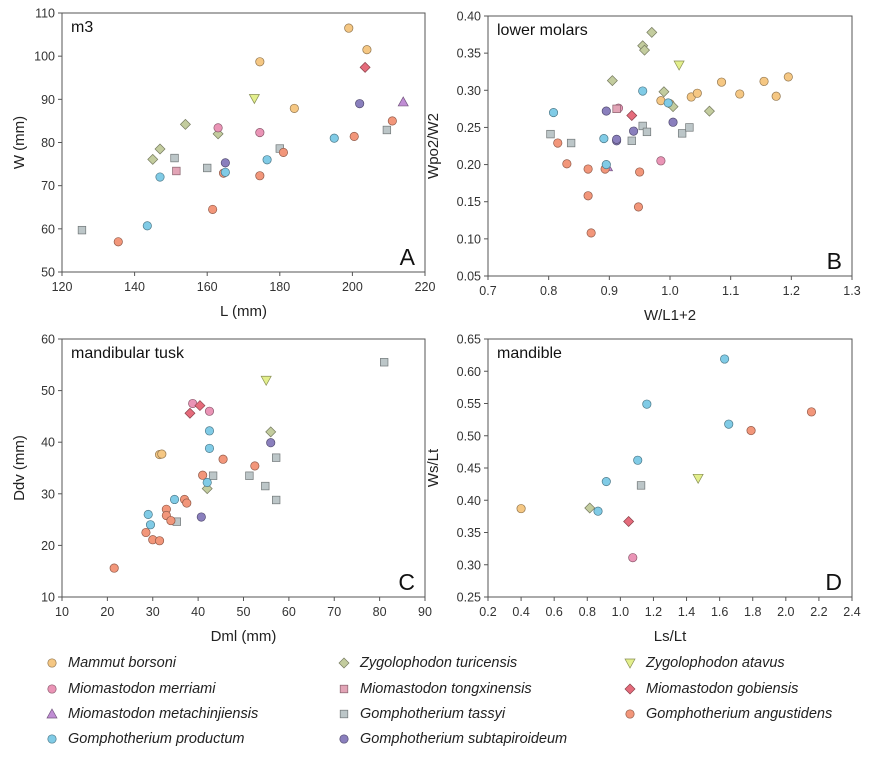  I want to click on y-tick-label: 100, so click(44, 57).